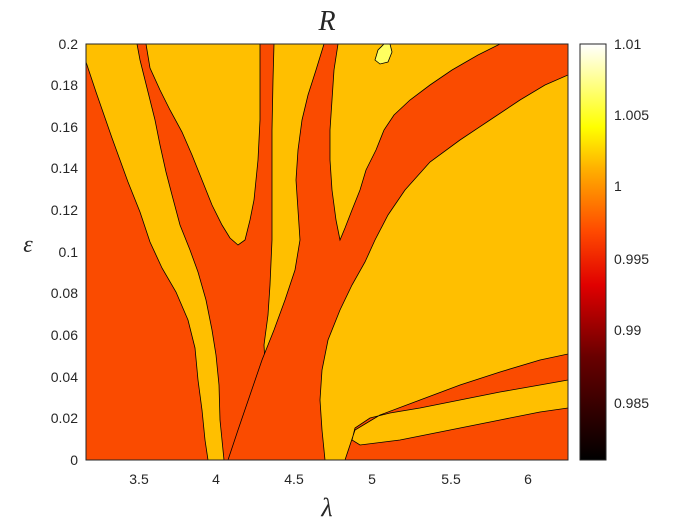 Image resolution: width=700 pixels, height=525 pixels. I want to click on colorbar-tick-label: 1.01, so click(627, 44).